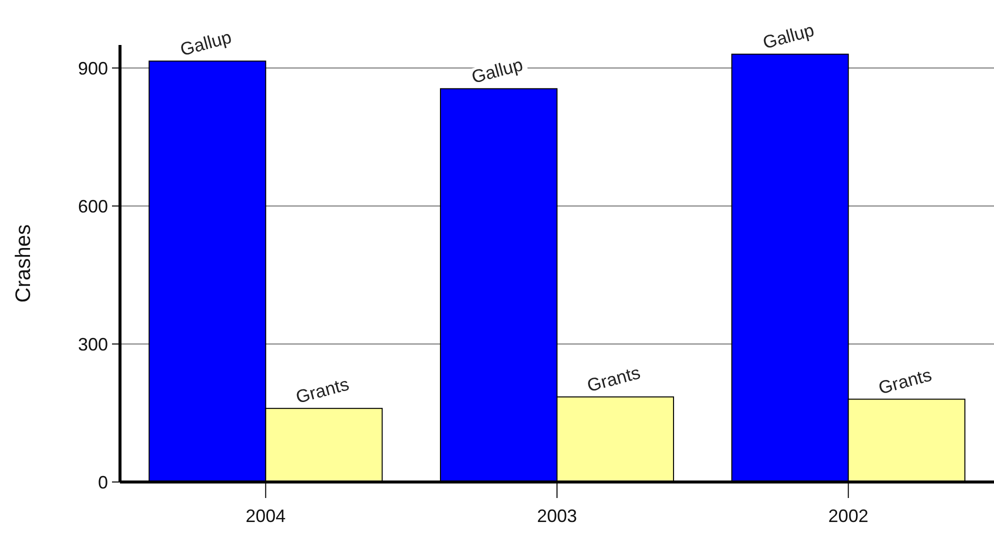 Image resolution: width=994 pixels, height=538 pixels. What do you see at coordinates (93, 68) in the screenshot?
I see `y-tick-label: 900` at bounding box center [93, 68].